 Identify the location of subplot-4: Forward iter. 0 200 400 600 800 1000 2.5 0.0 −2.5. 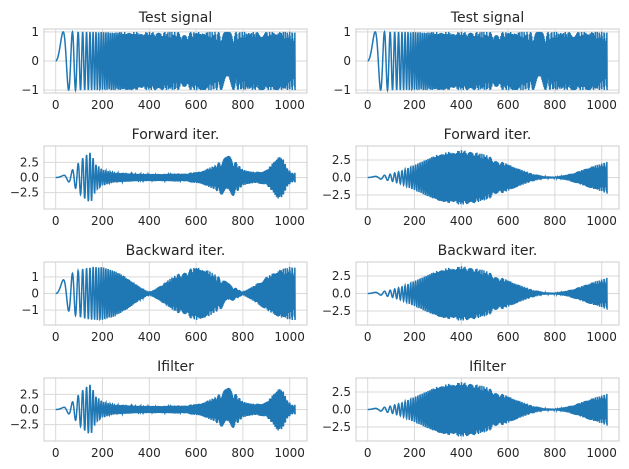
(471, 177).